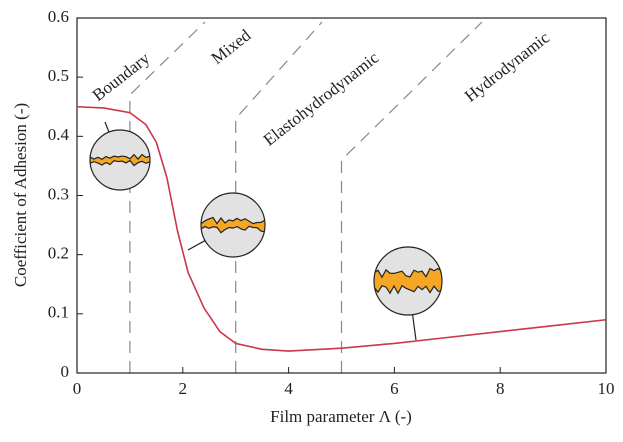 The image size is (623, 442). Describe the element at coordinates (58, 312) in the screenshot. I see `y-tick-label: 0.1` at that location.